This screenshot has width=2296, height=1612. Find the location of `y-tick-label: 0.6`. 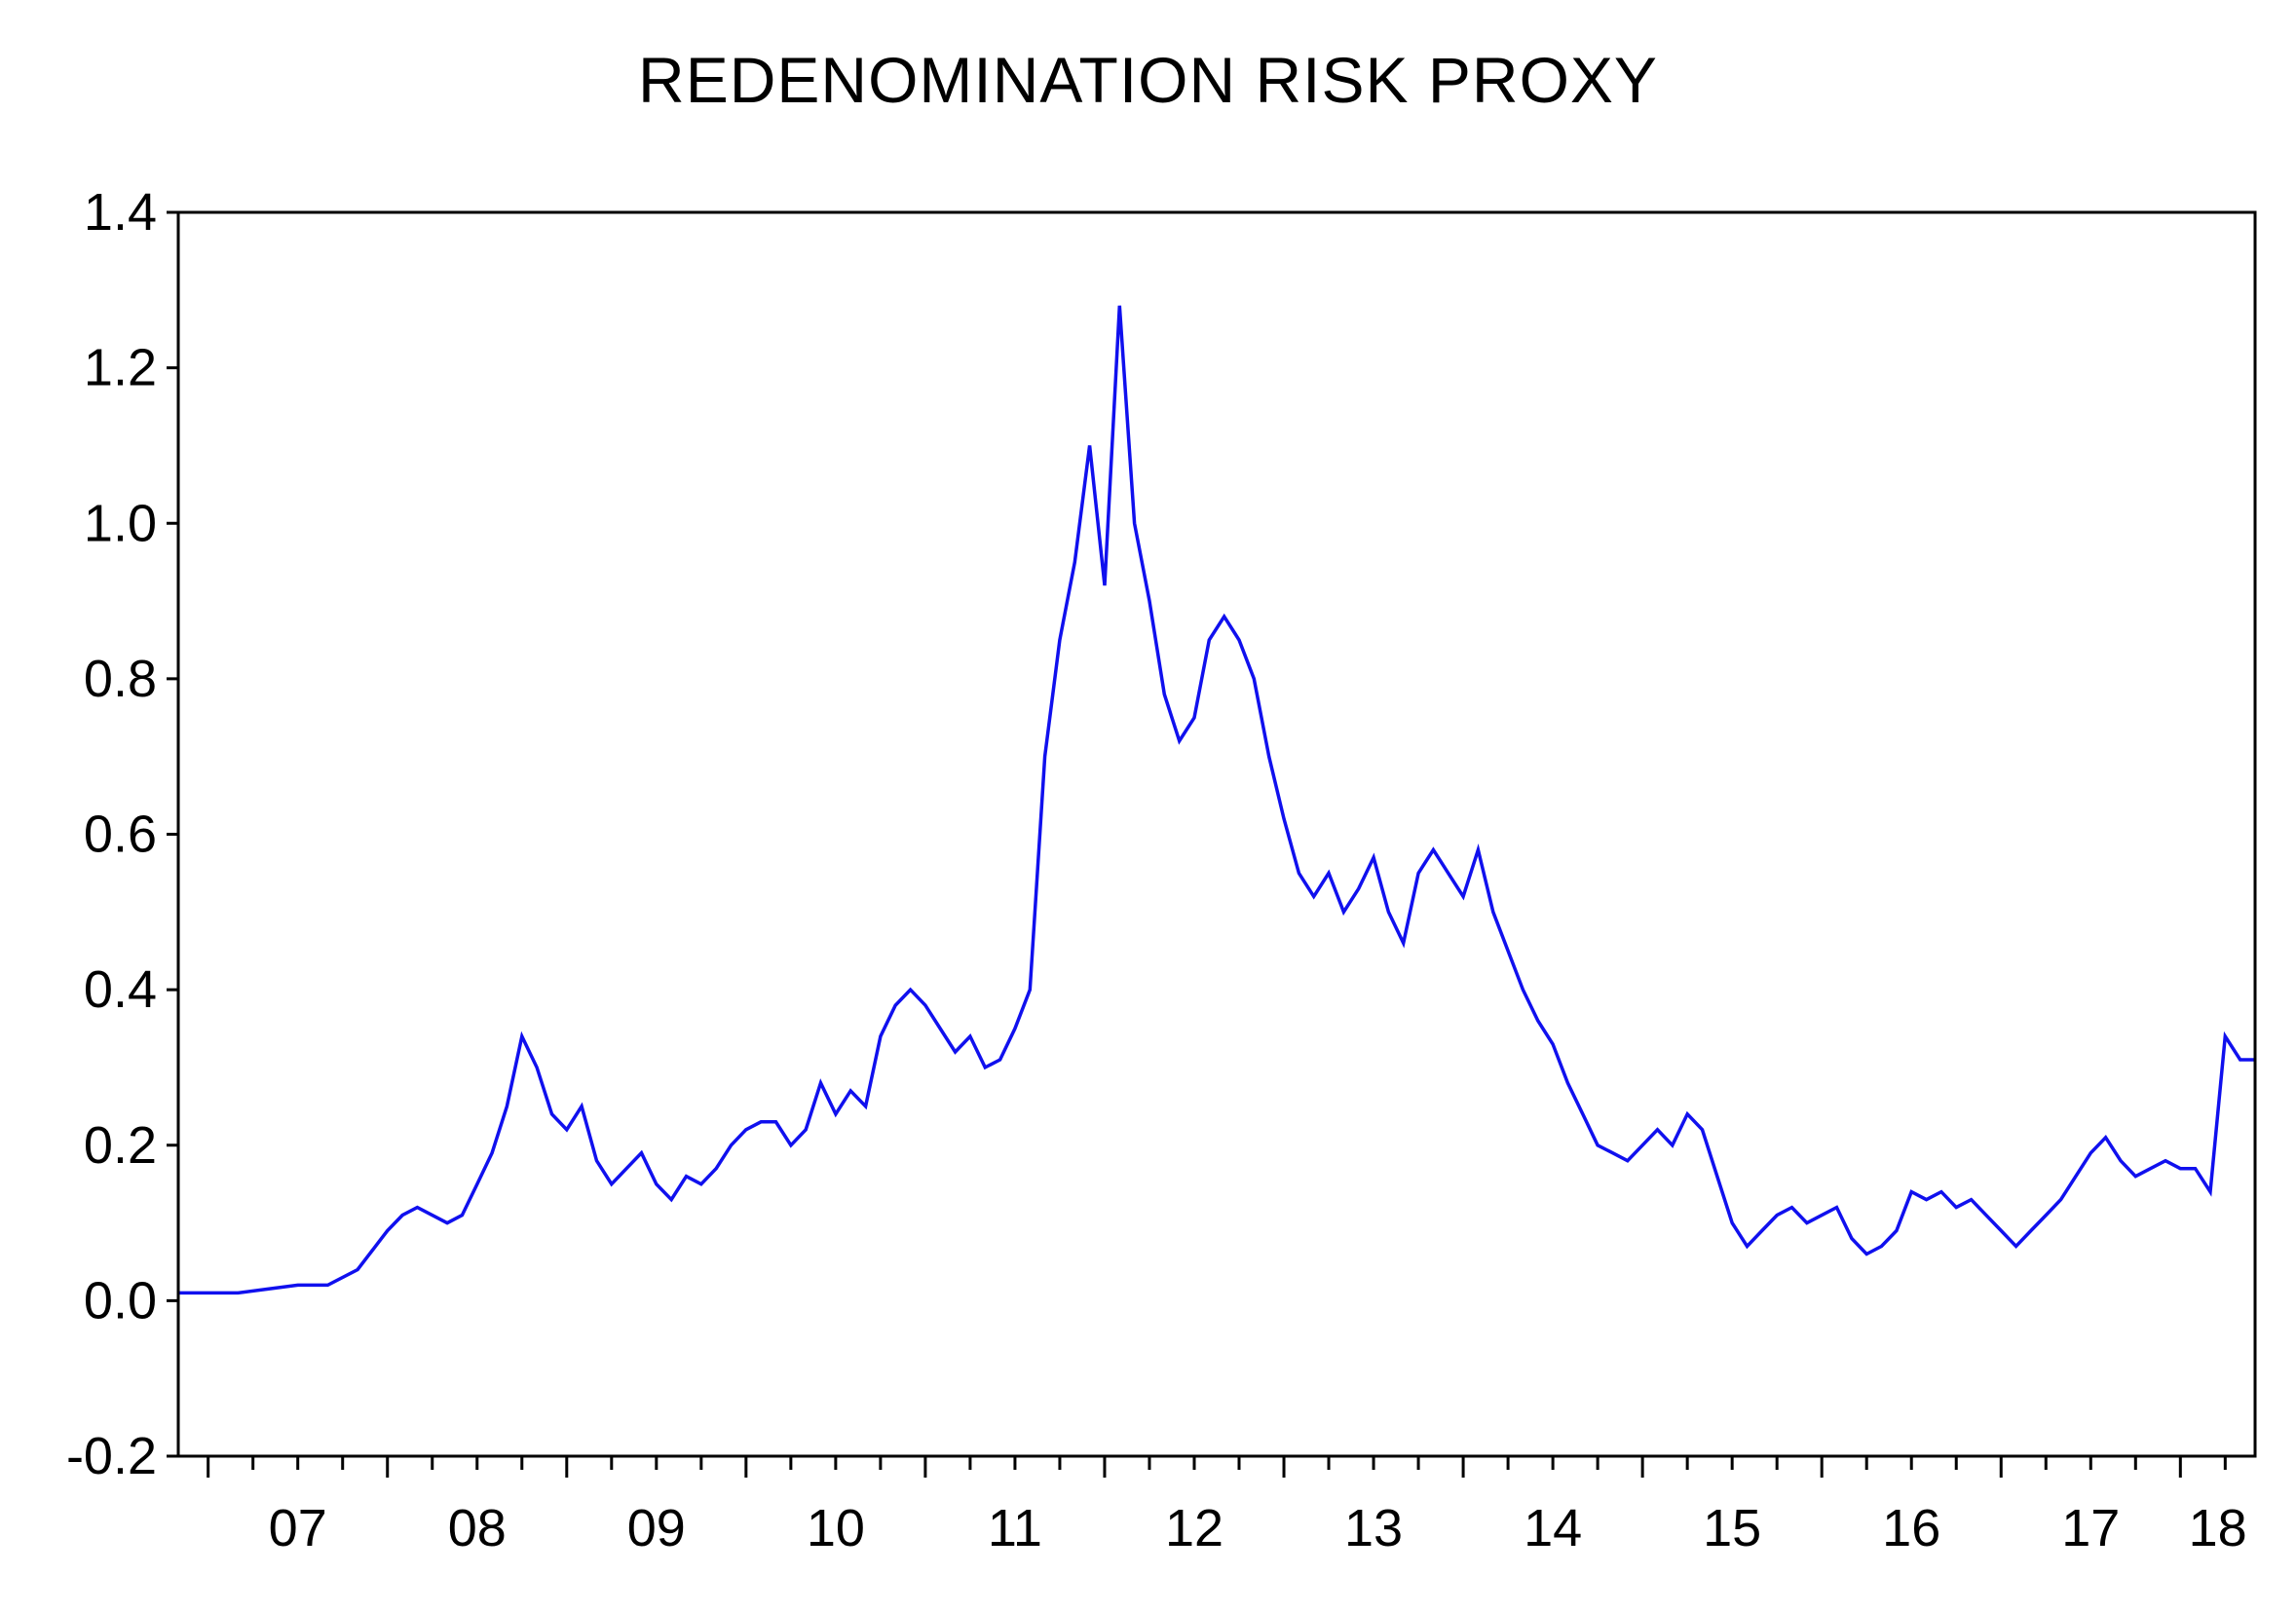

y-tick-label: 0.6 is located at coordinates (120, 835).